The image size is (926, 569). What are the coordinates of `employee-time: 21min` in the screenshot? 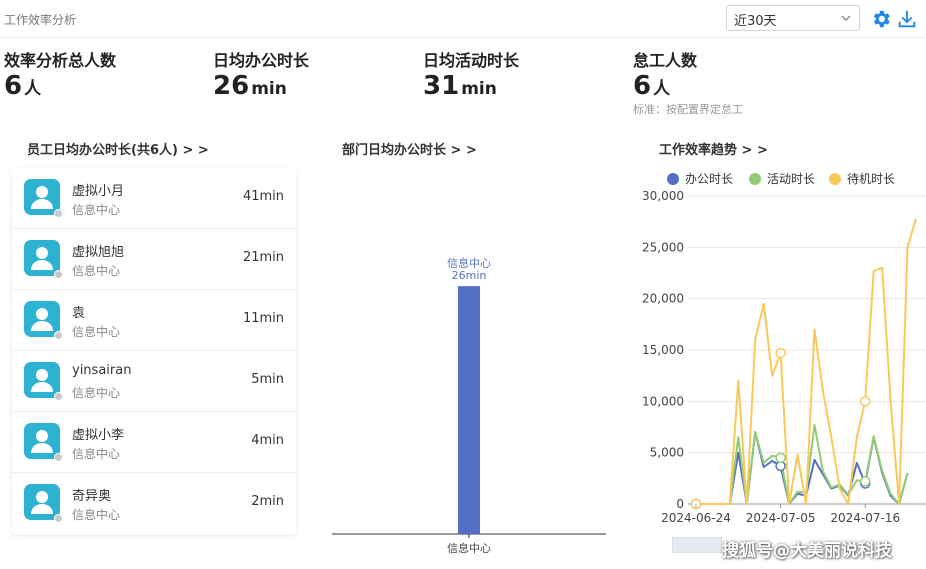 It's located at (263, 257).